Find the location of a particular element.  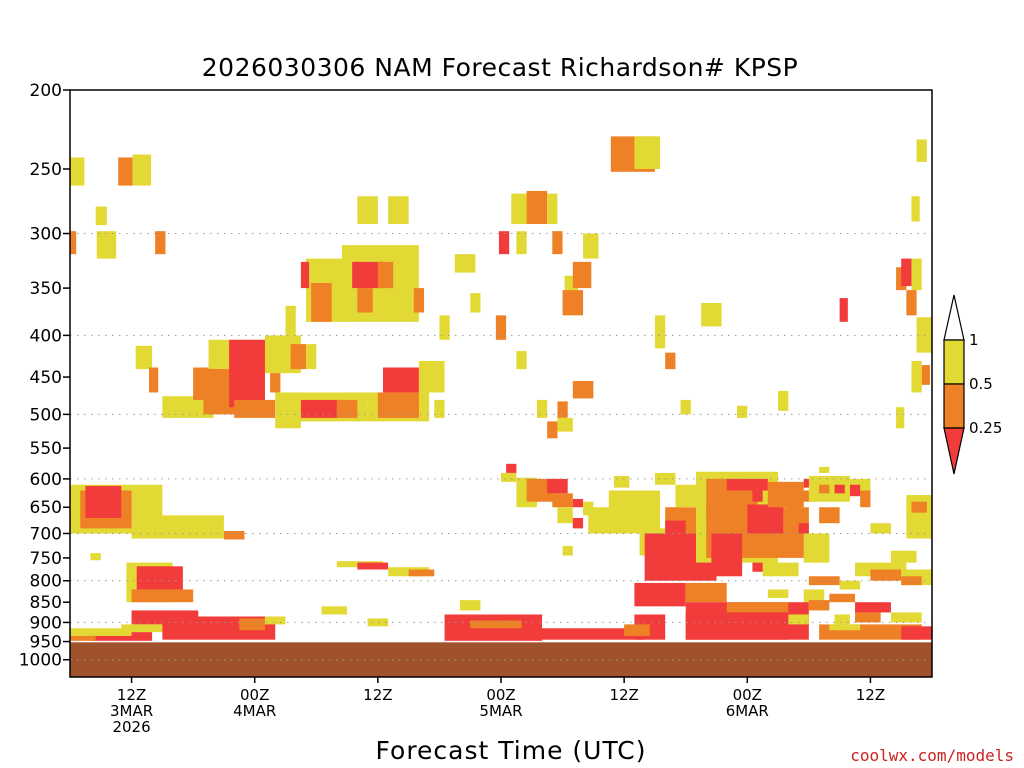

x-tick-label: 2026 is located at coordinates (131, 727).